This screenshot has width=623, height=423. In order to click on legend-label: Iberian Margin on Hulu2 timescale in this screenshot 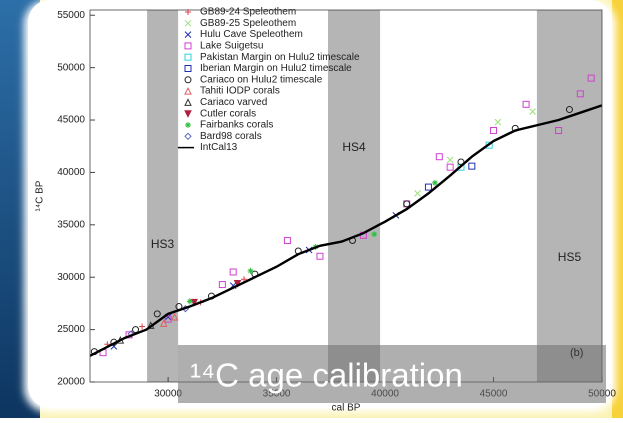, I will do `click(276, 68)`.